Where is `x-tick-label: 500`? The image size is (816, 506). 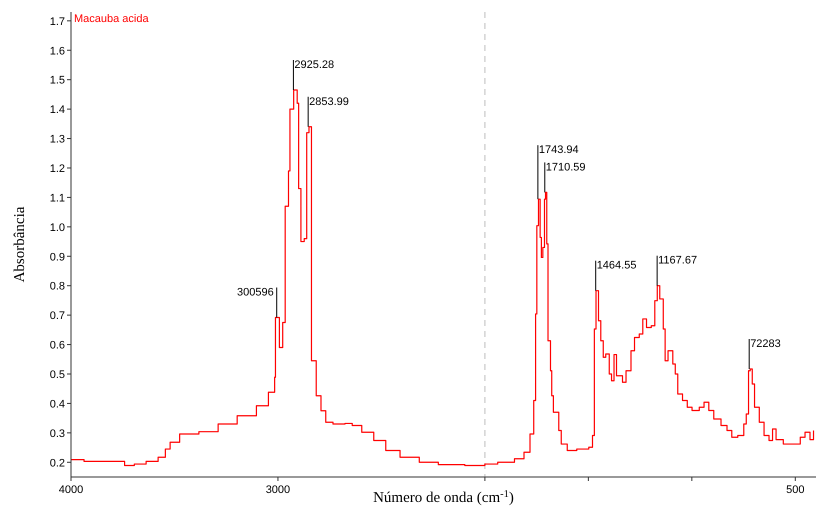
x-tick-label: 500 is located at coordinates (795, 490).